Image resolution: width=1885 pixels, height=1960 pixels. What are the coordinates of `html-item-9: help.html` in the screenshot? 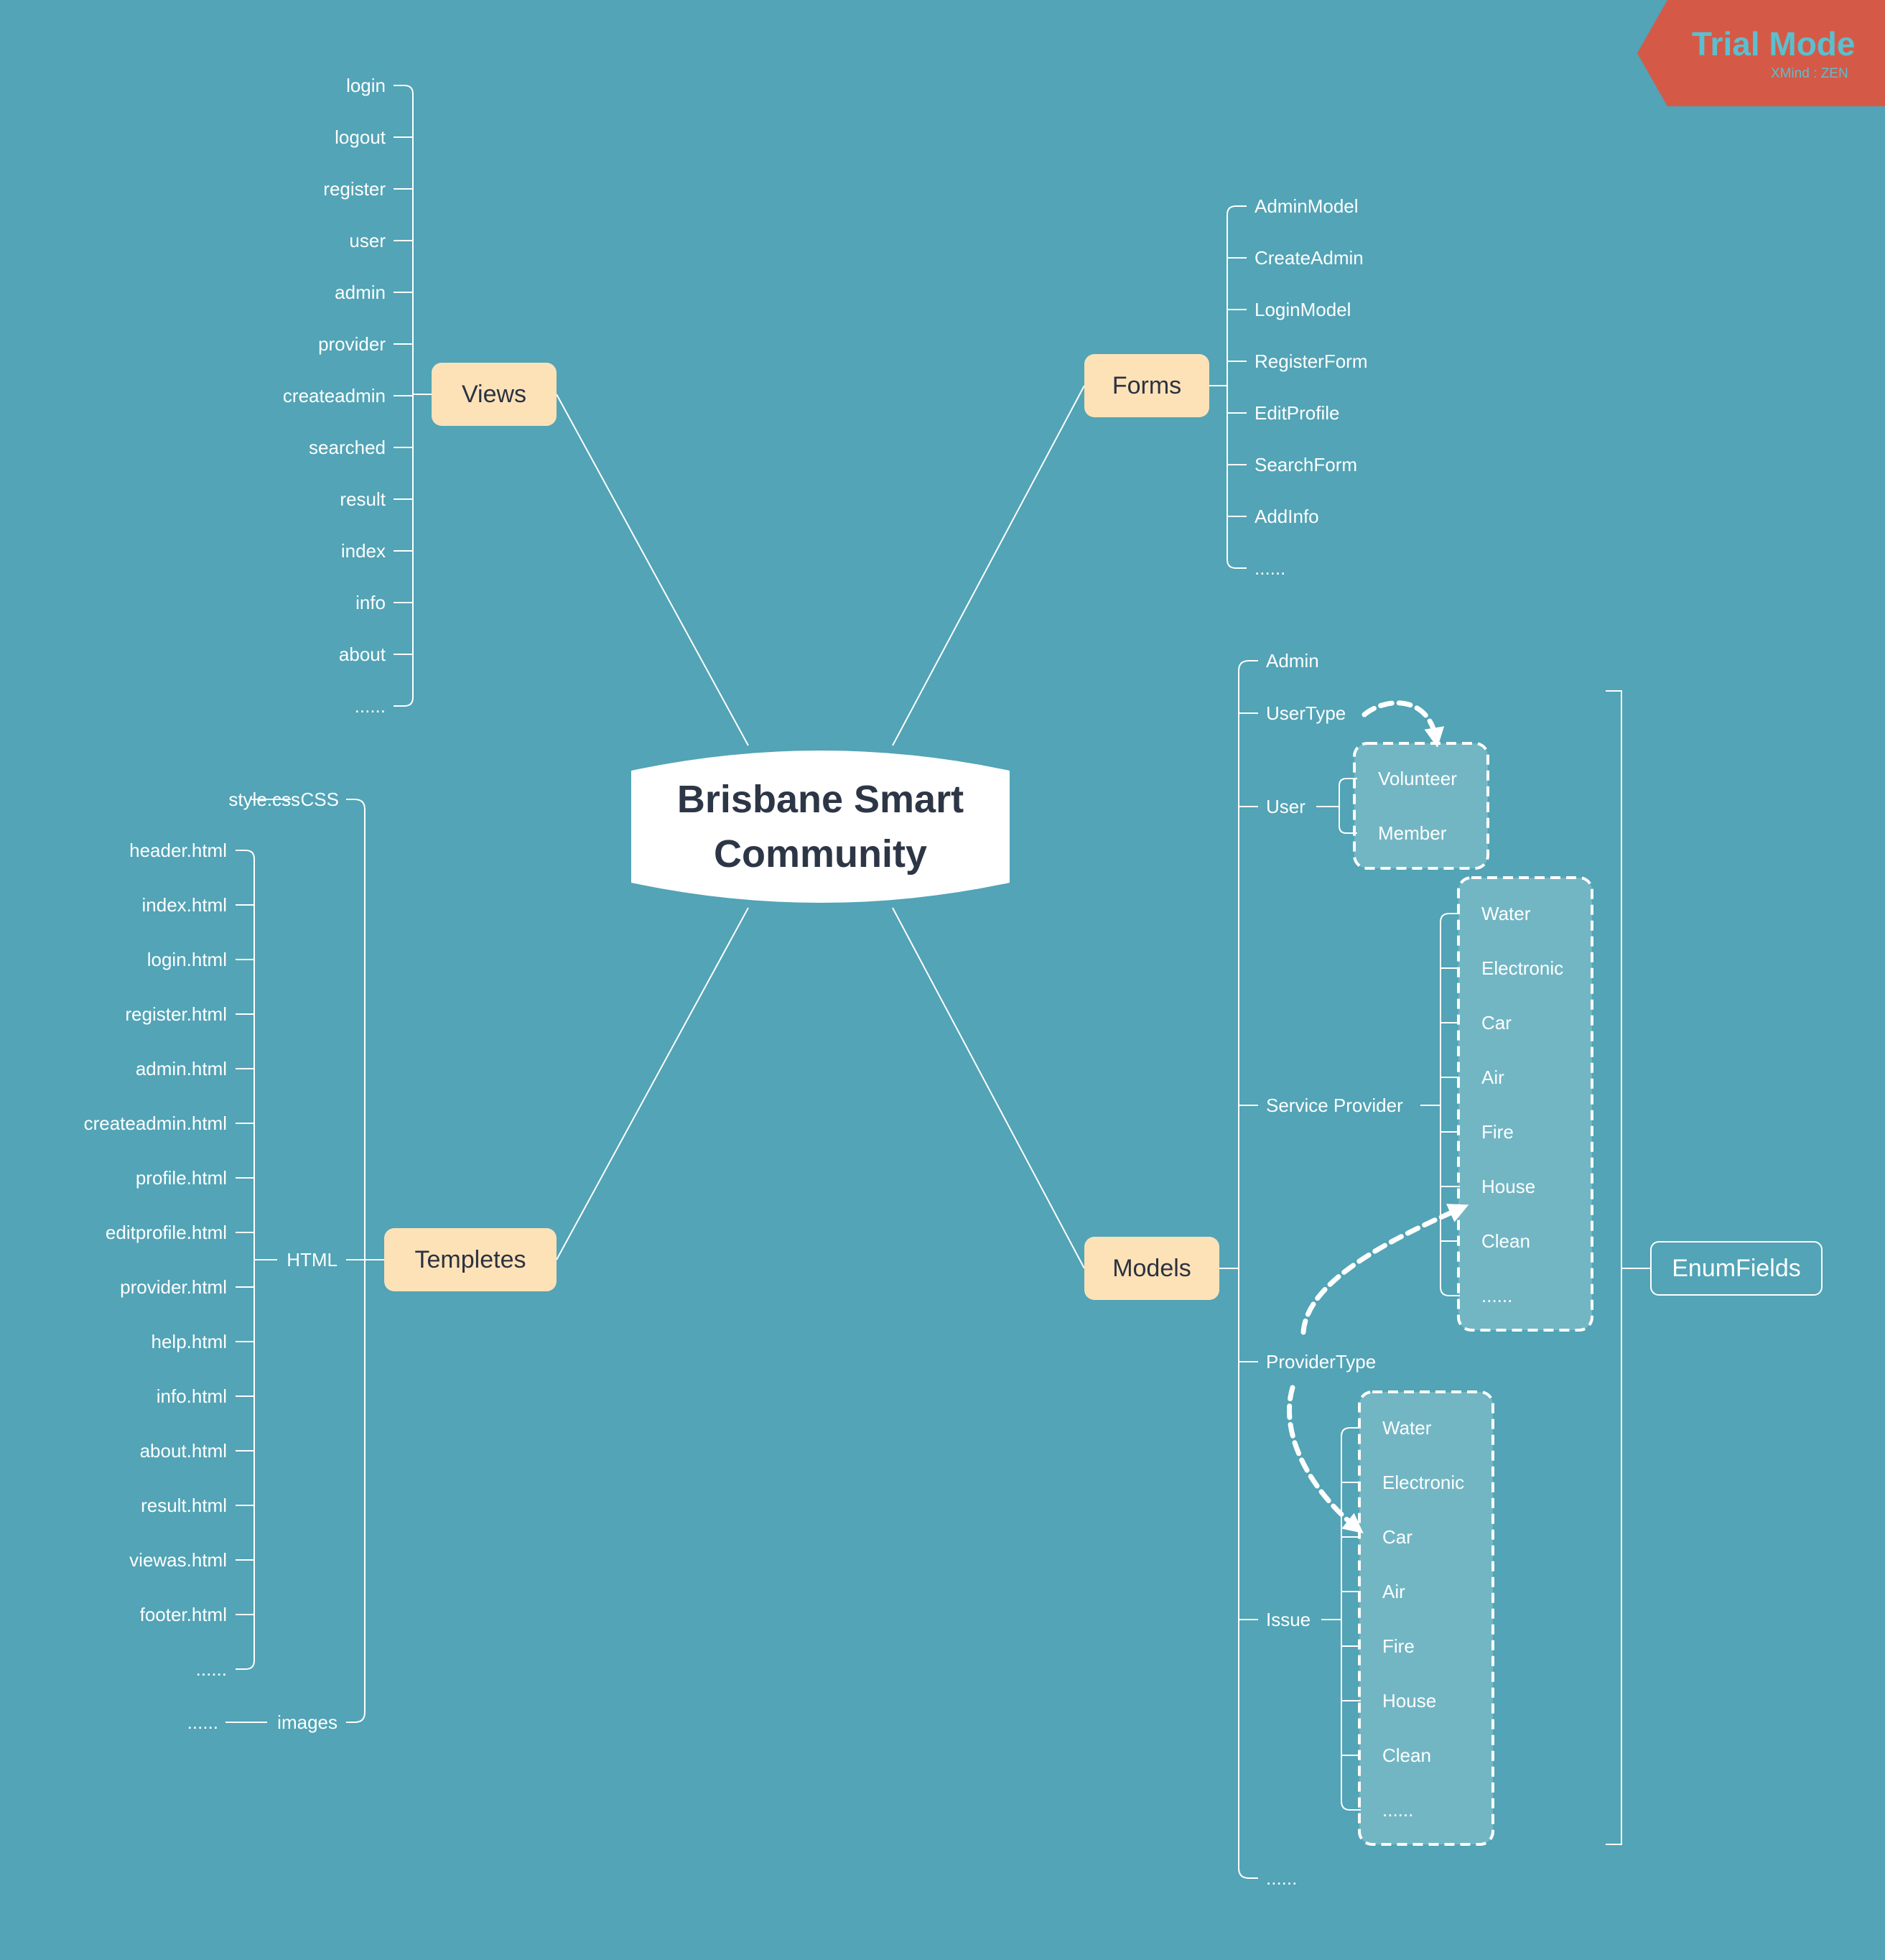 It's located at (189, 1342).